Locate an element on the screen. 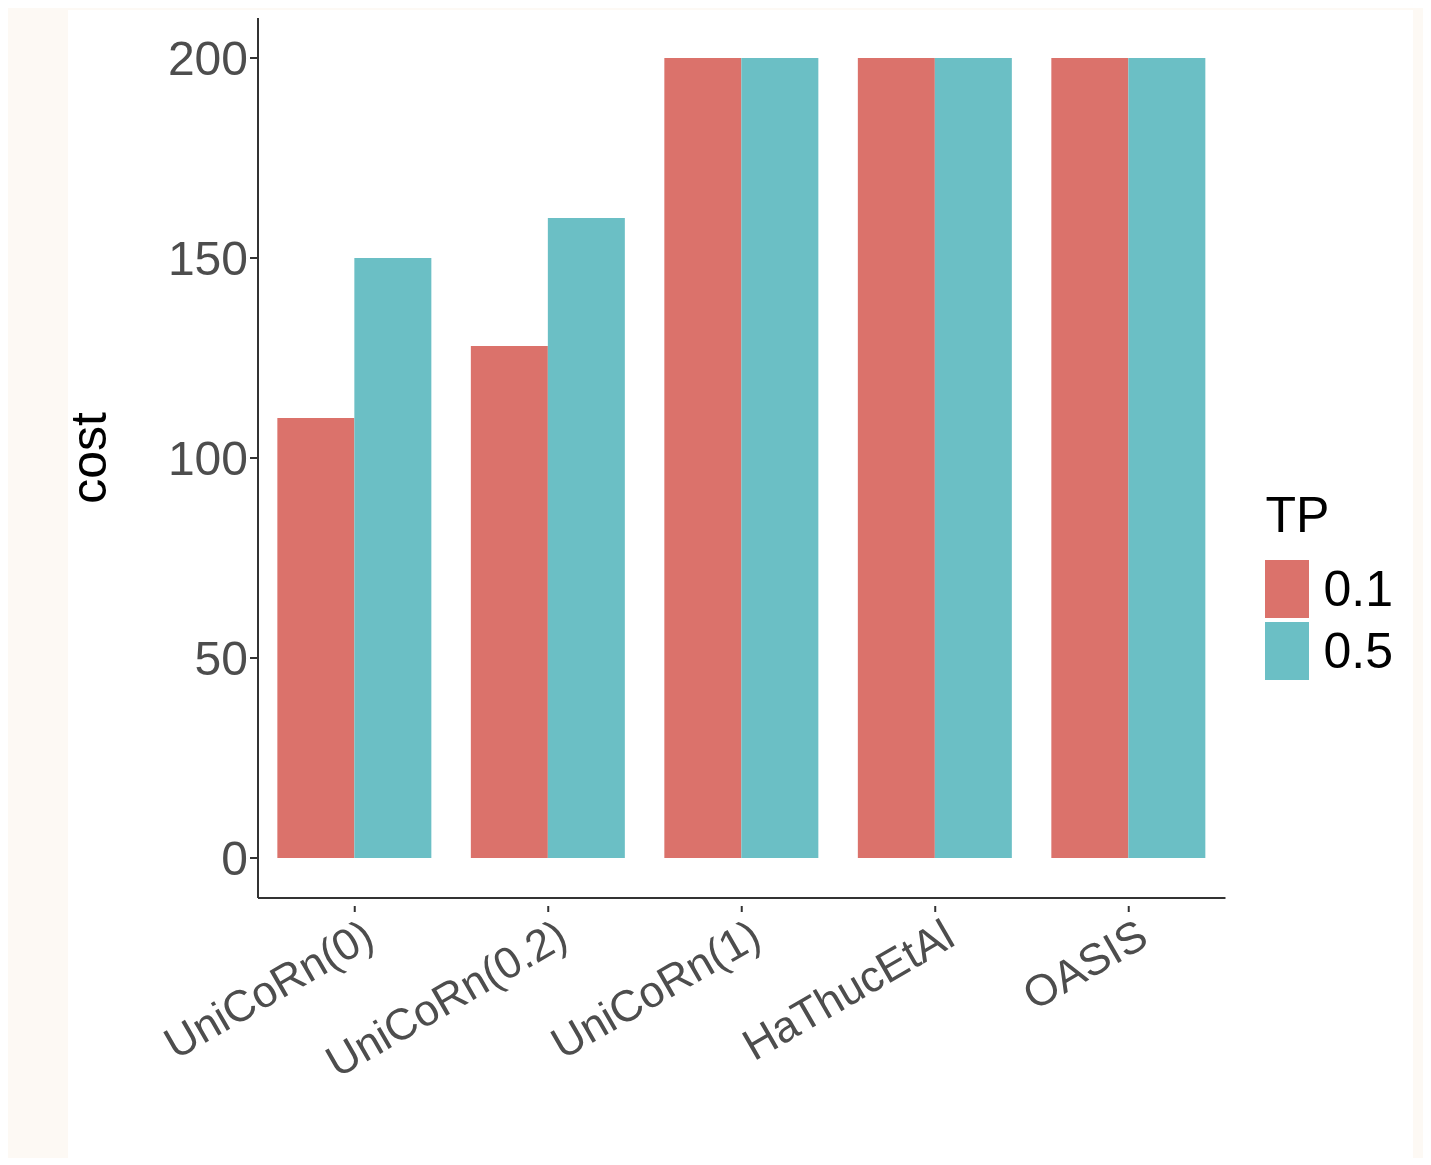 The width and height of the screenshot is (1431, 1165). legend-label: 0.1 is located at coordinates (1358, 589).